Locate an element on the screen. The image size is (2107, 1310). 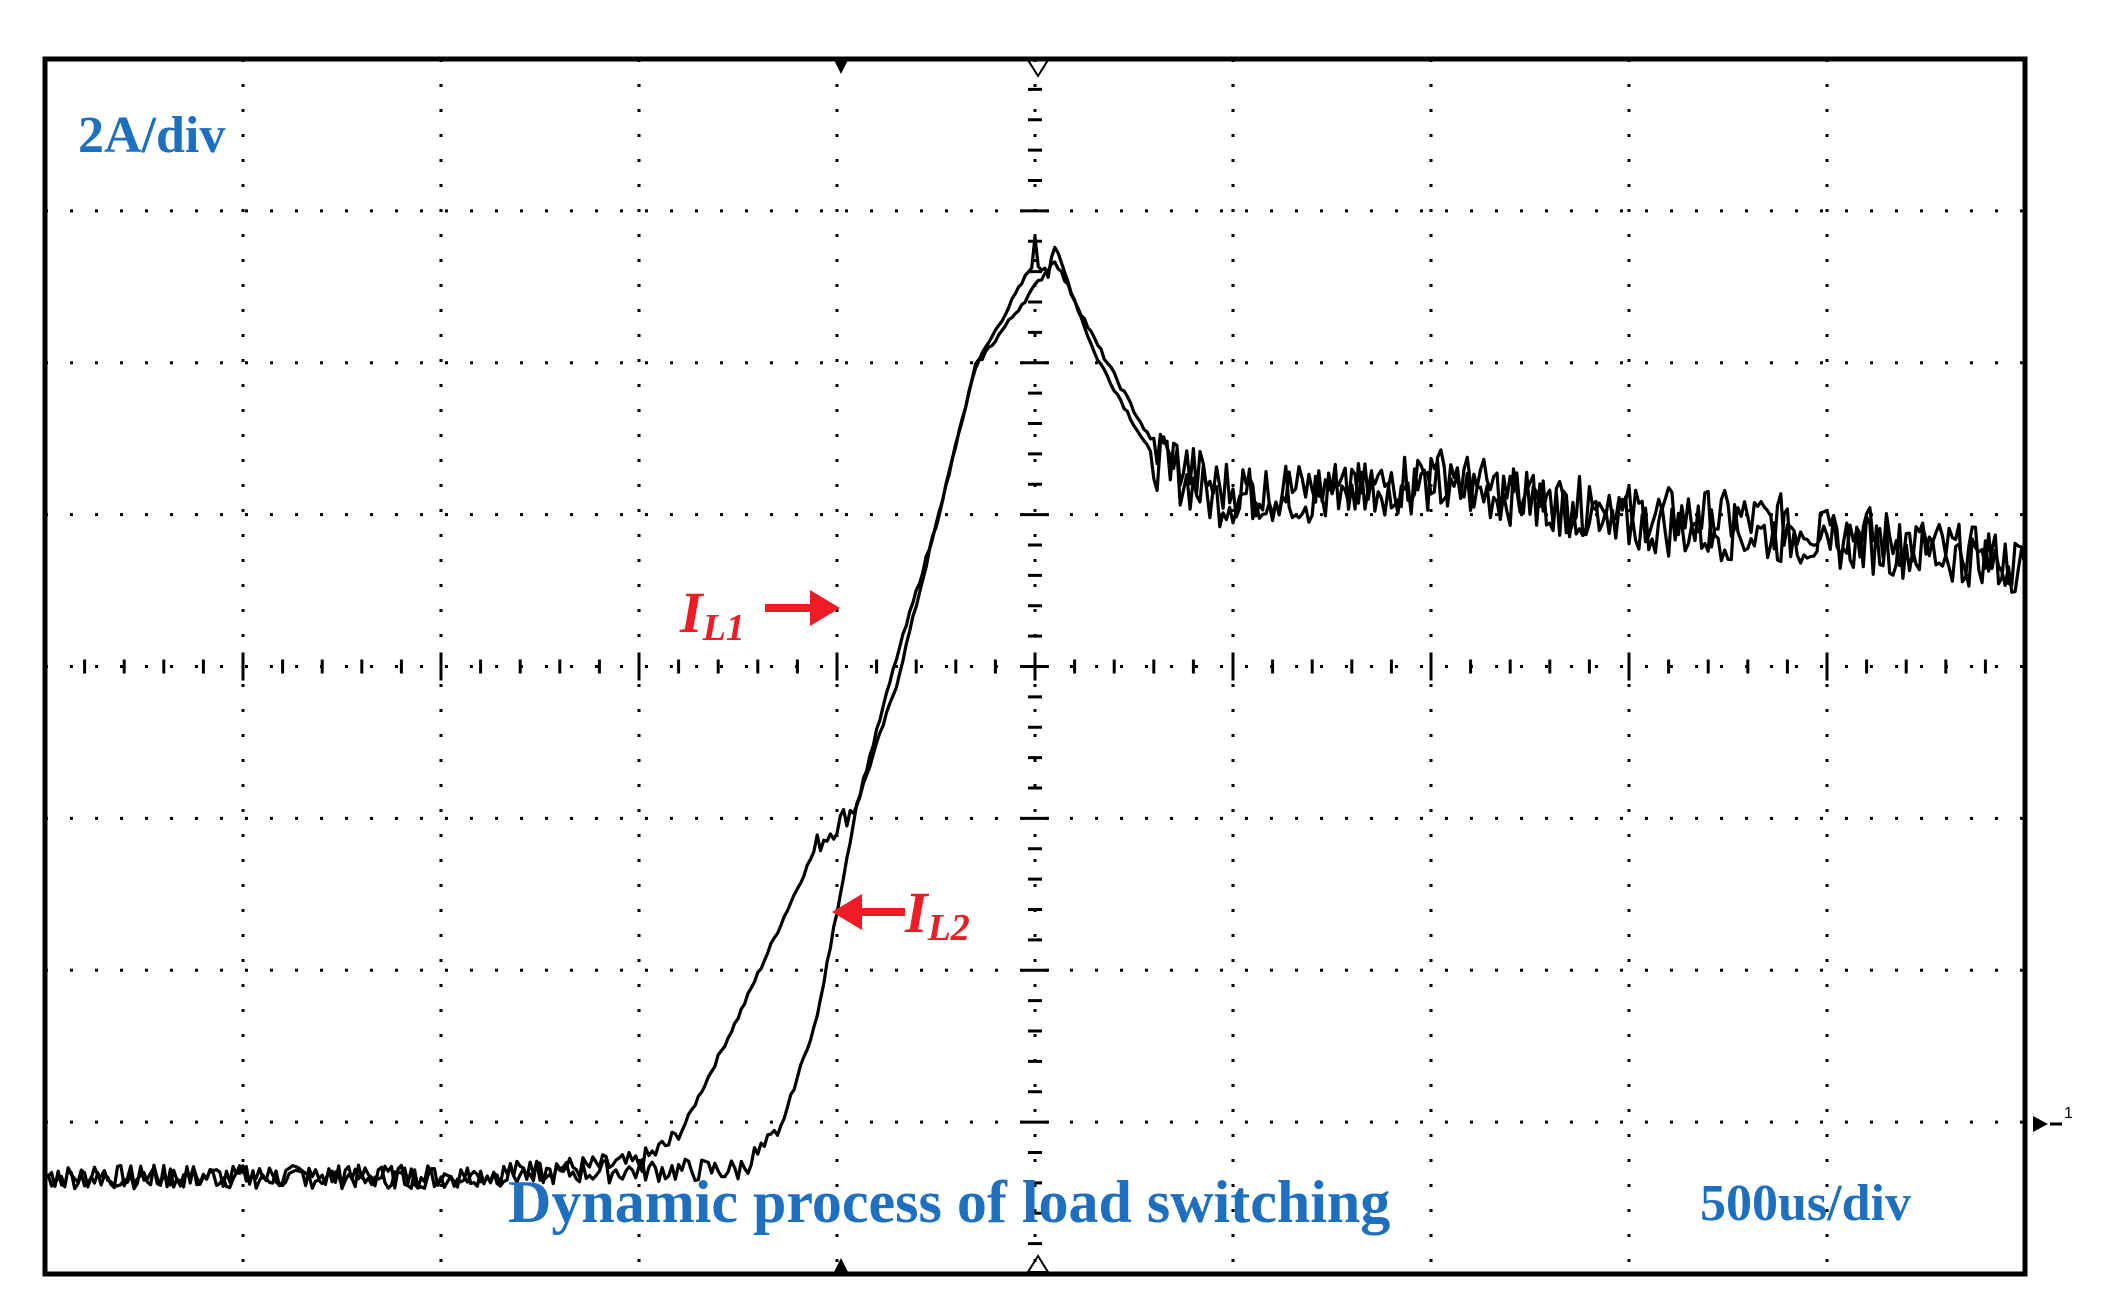
center-marker-bottom is located at coordinates (1038, 1263).